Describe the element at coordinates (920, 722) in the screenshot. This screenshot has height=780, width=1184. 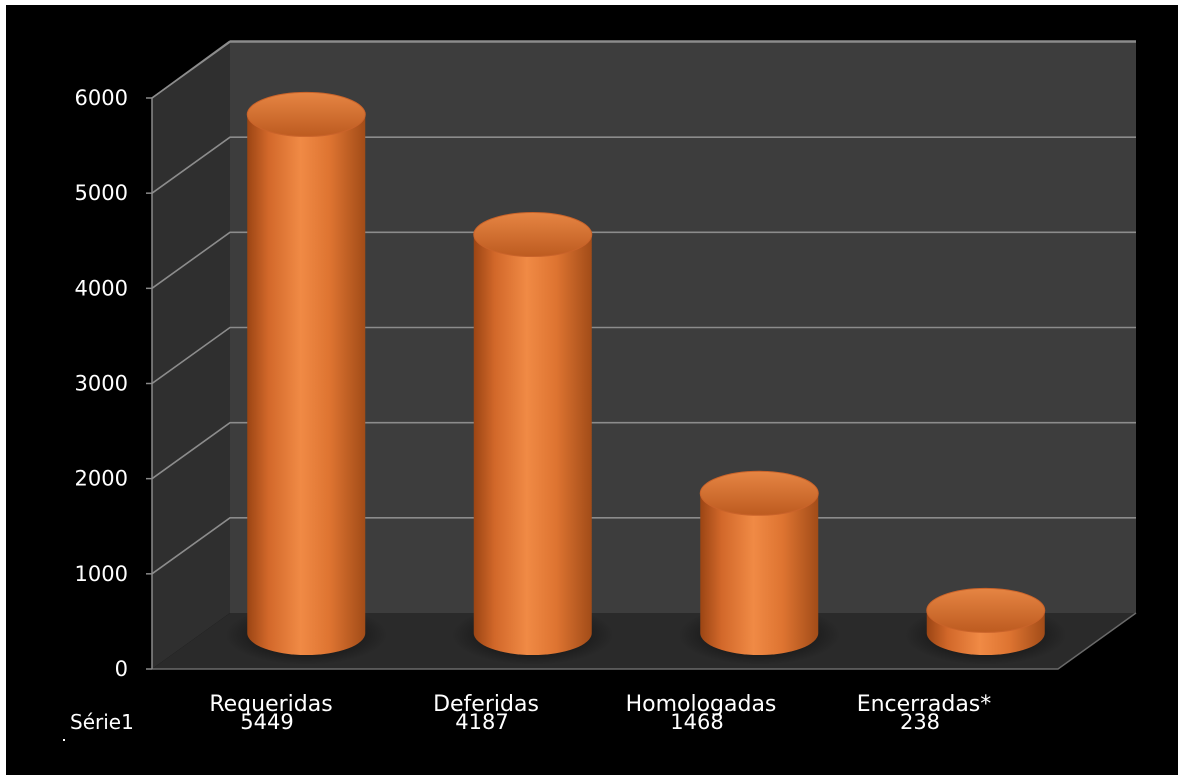
I see `data-value-label: 238` at that location.